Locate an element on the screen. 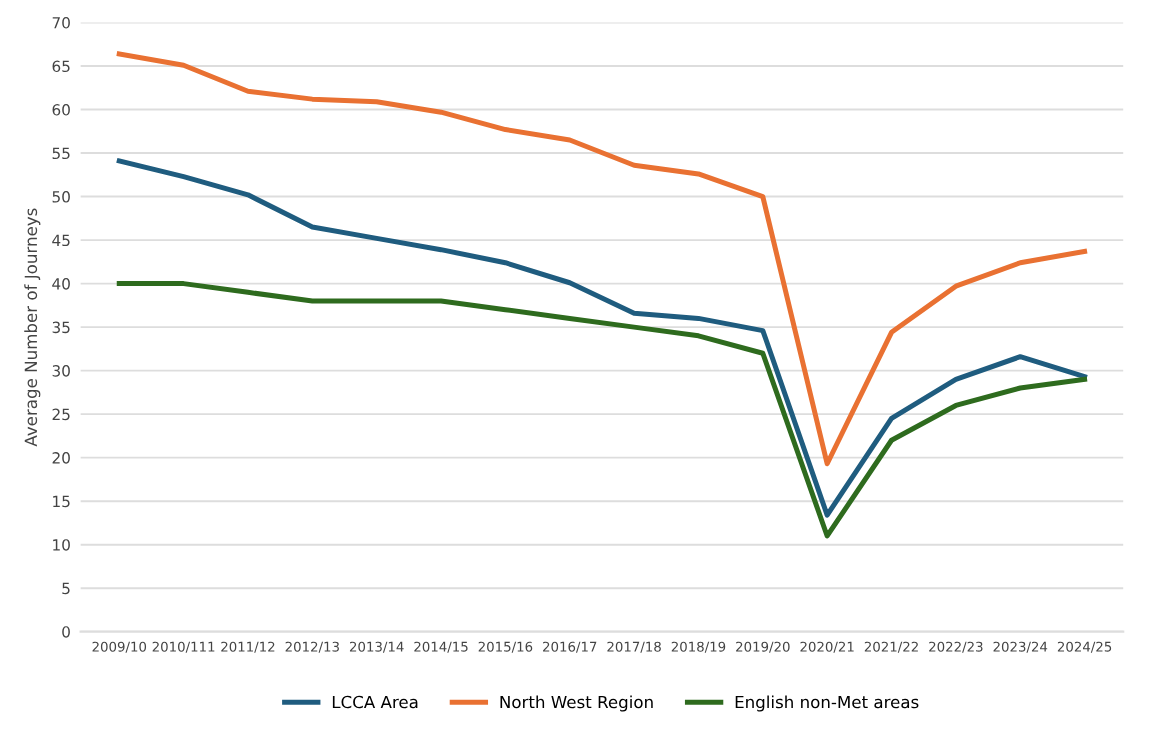 This screenshot has height=752, width=1152. legend-label: LCCA Area is located at coordinates (375, 702).